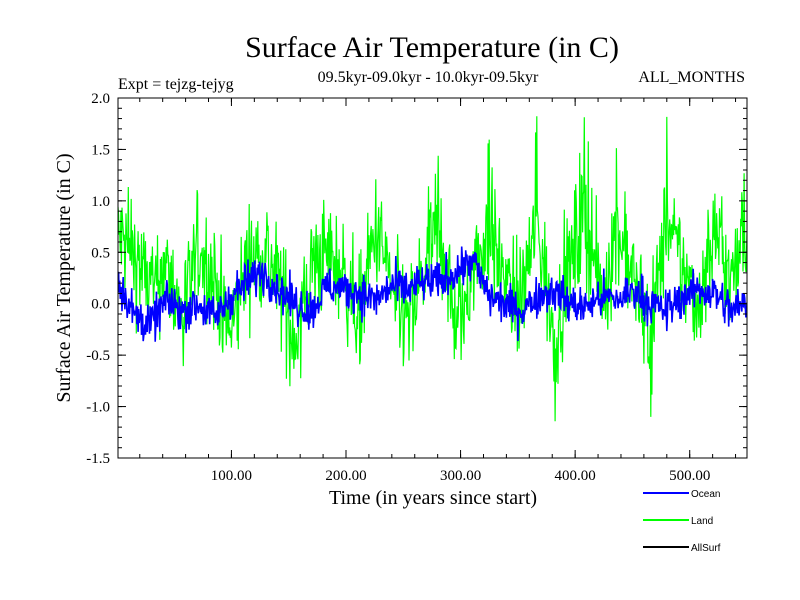 The width and height of the screenshot is (800, 600). Describe the element at coordinates (460, 476) in the screenshot. I see `x-tick-label: 300.00` at that location.